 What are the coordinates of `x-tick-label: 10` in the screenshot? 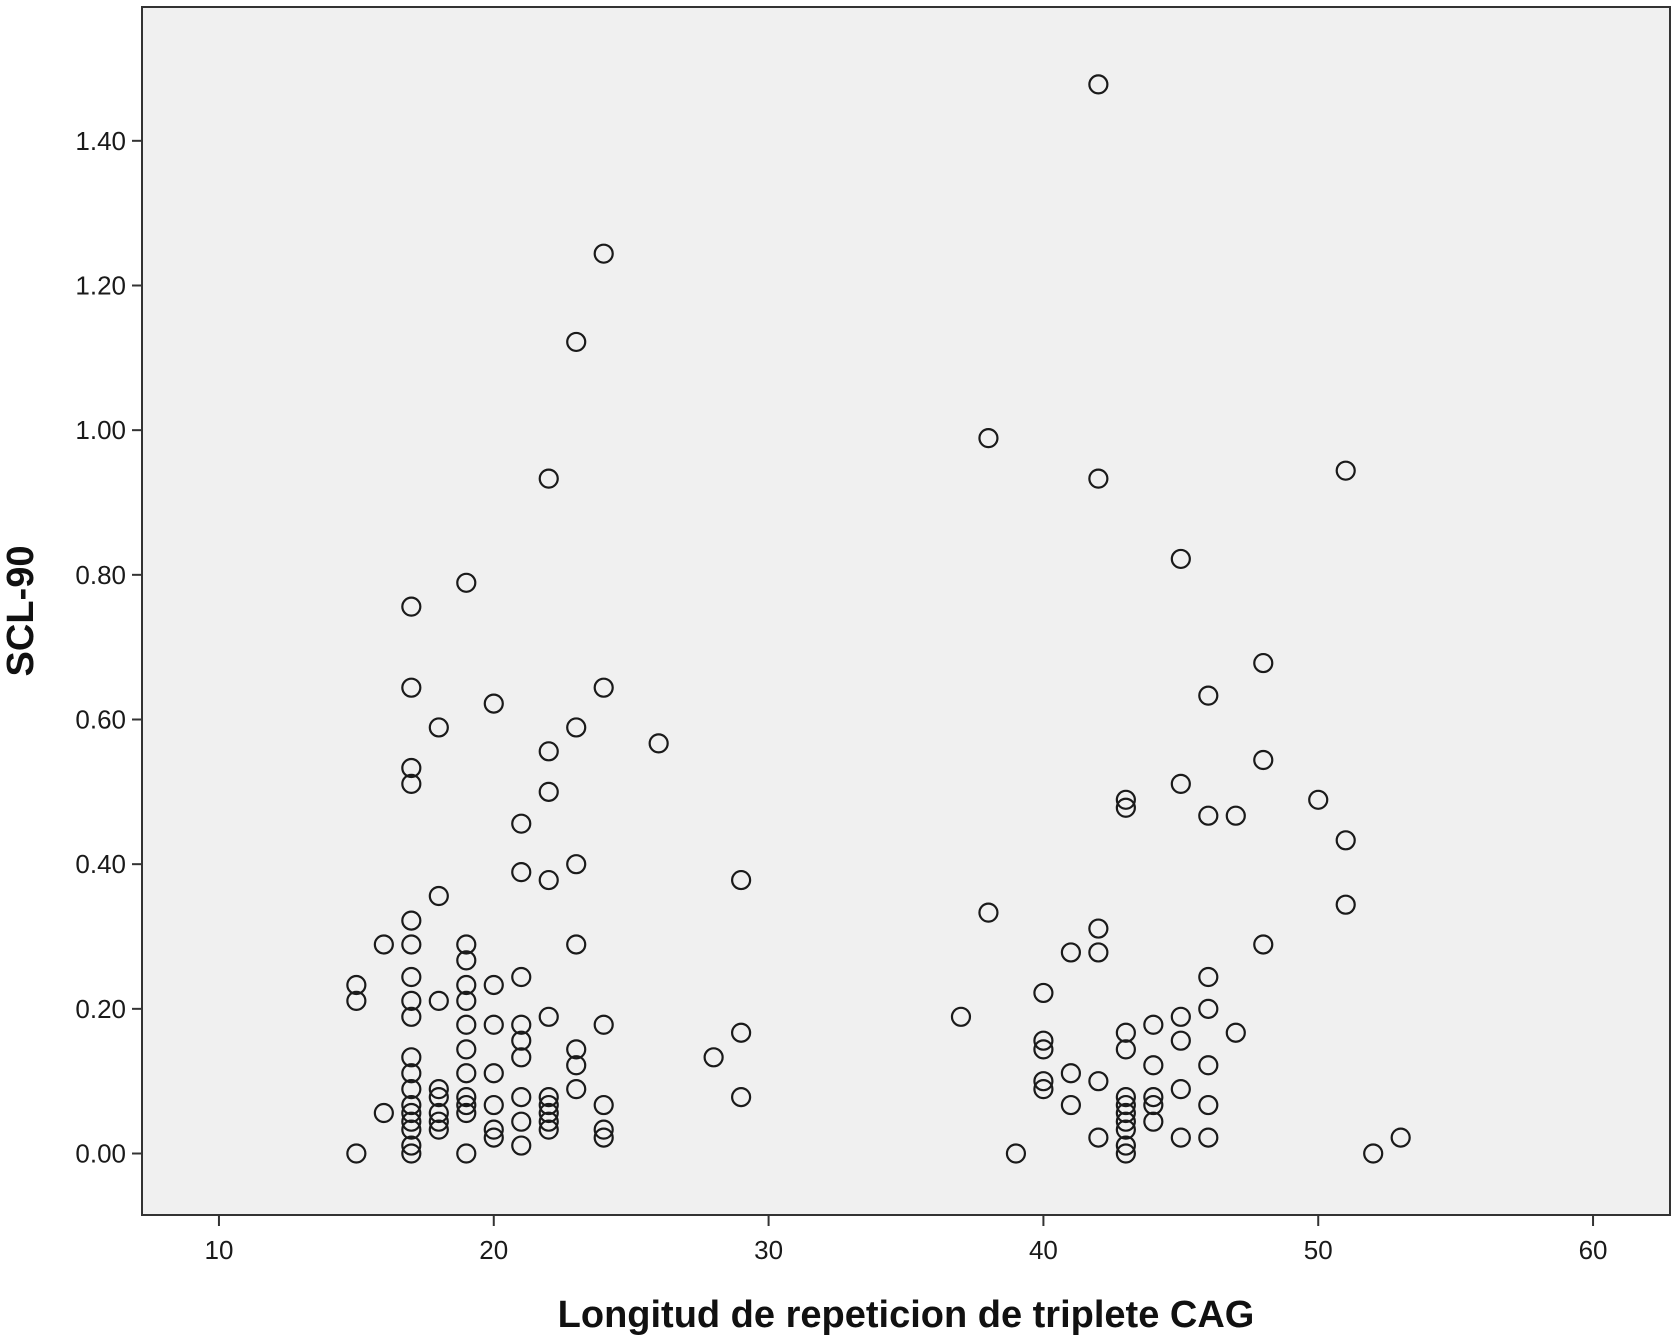 It's located at (218, 1250).